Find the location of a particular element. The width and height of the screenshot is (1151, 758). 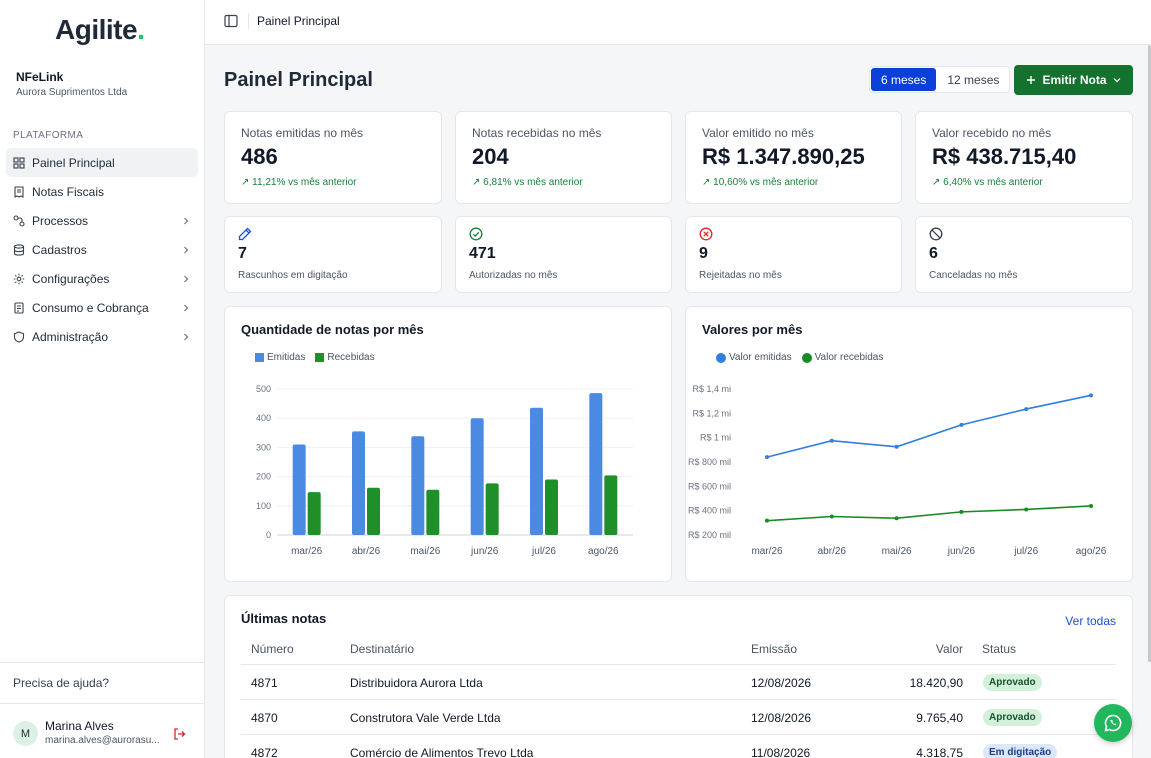

sidebar-item-configuracoes: Configurações is located at coordinates (102, 278).